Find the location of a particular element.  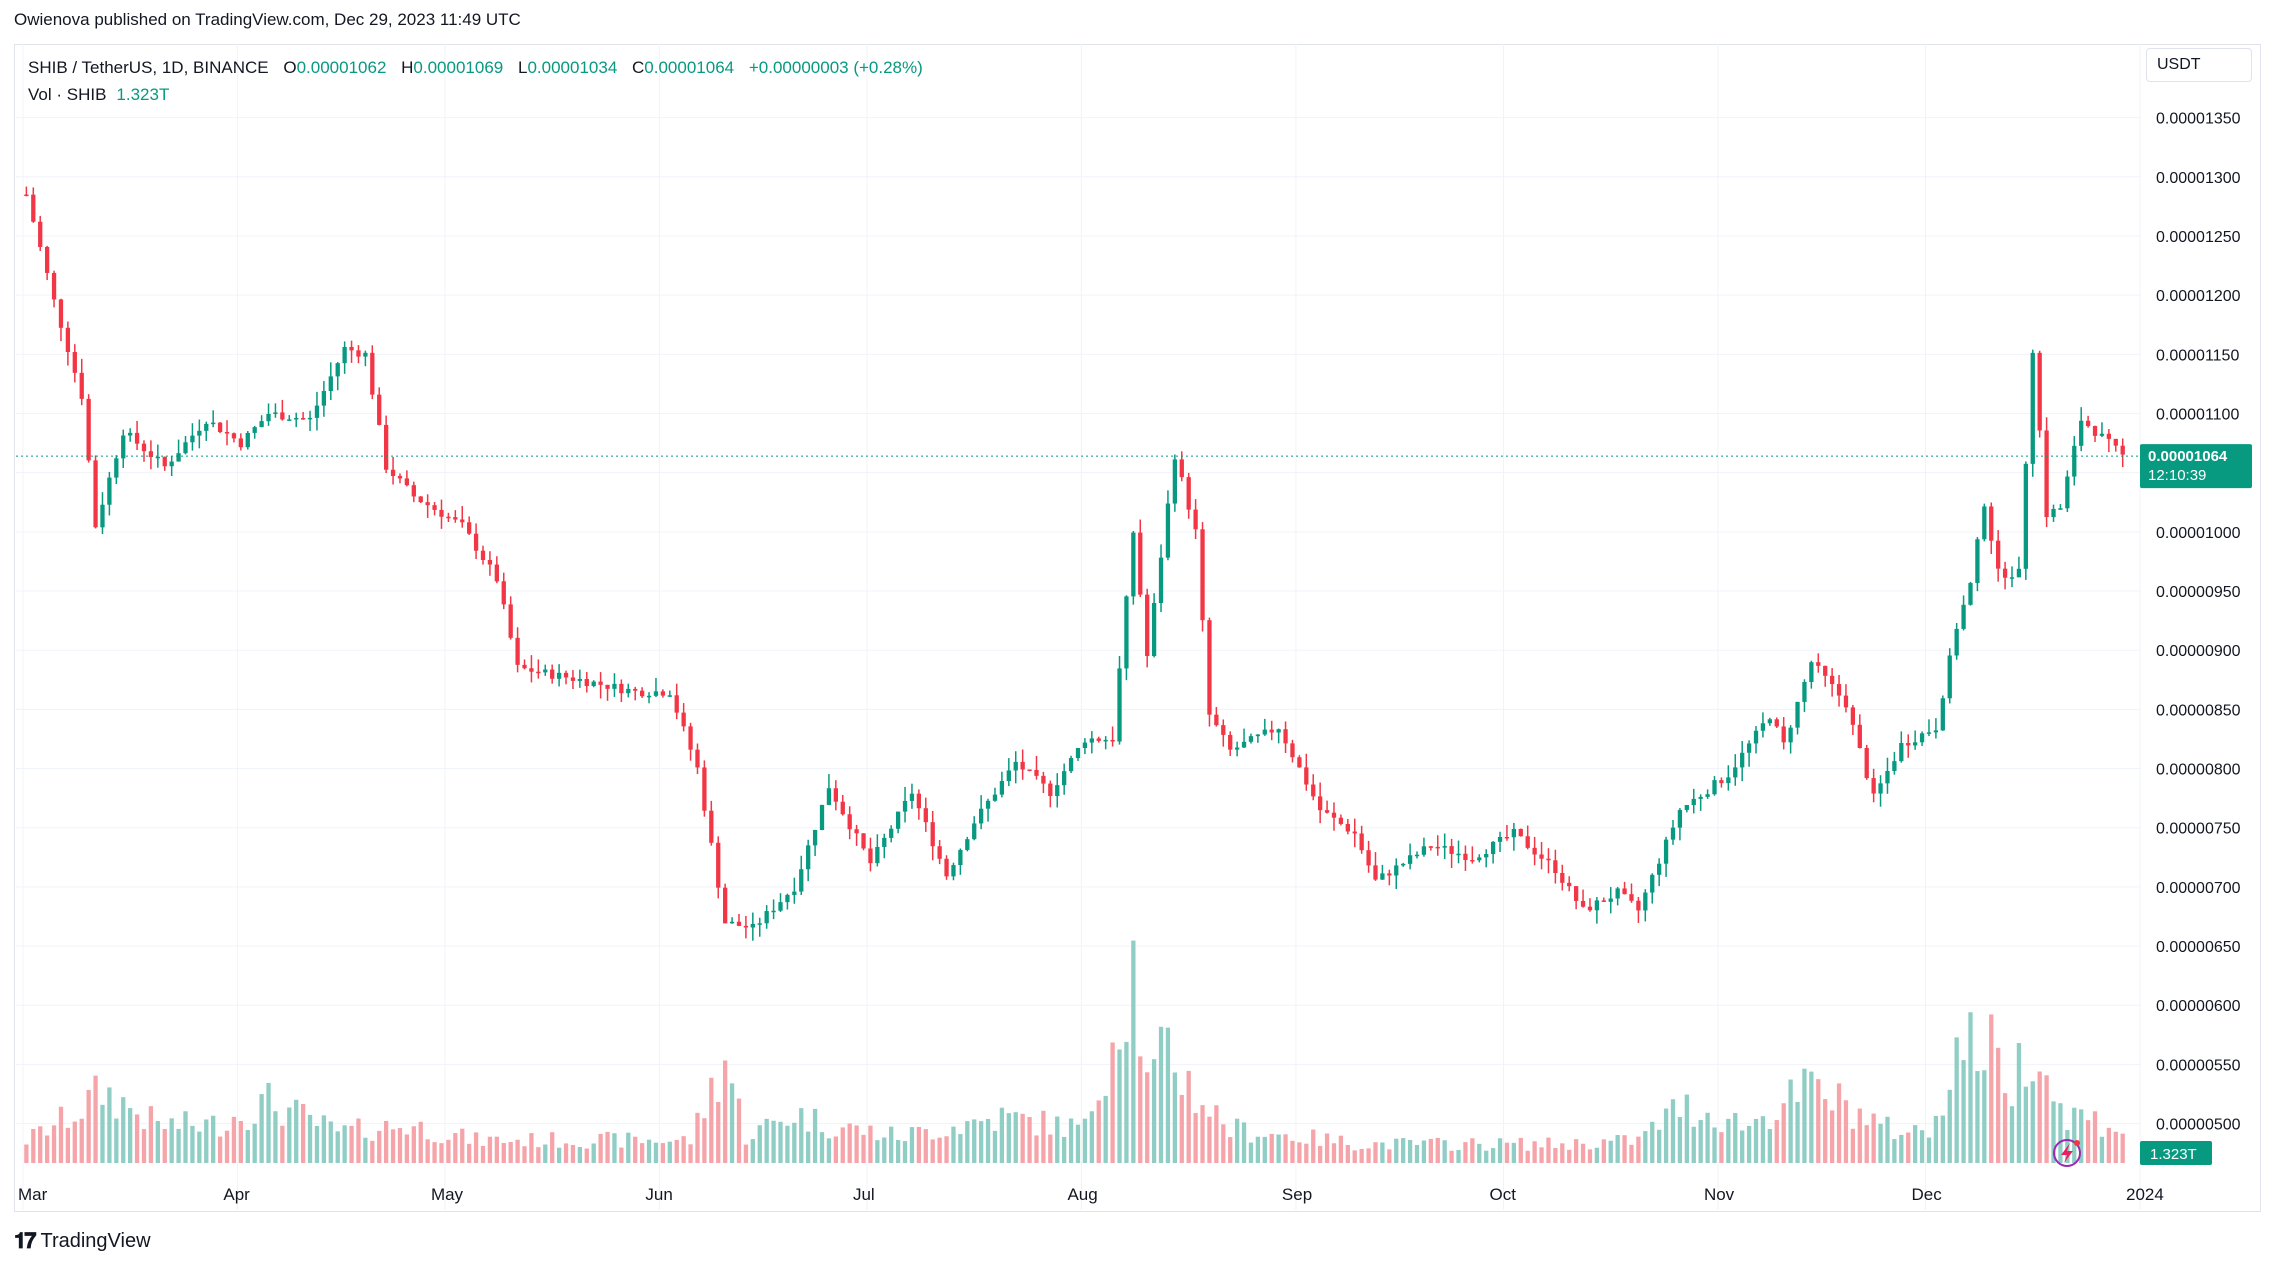

footer-brand: 𝟏𝟕 TradingView is located at coordinates (82, 1241).